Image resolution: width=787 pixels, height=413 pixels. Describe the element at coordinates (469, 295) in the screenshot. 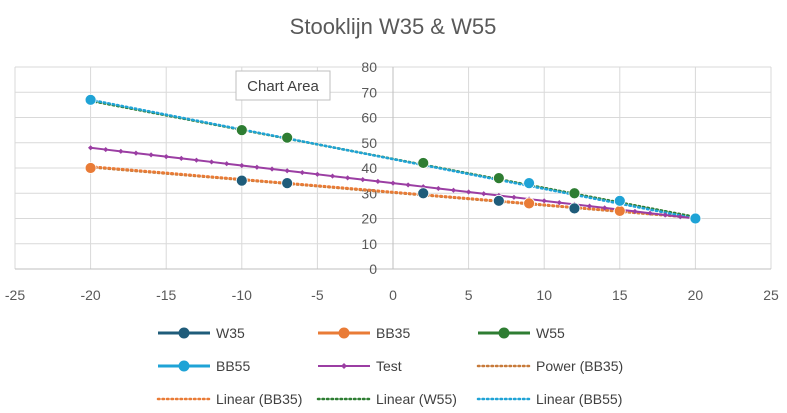

I see `x-tick-label-5: 5` at that location.